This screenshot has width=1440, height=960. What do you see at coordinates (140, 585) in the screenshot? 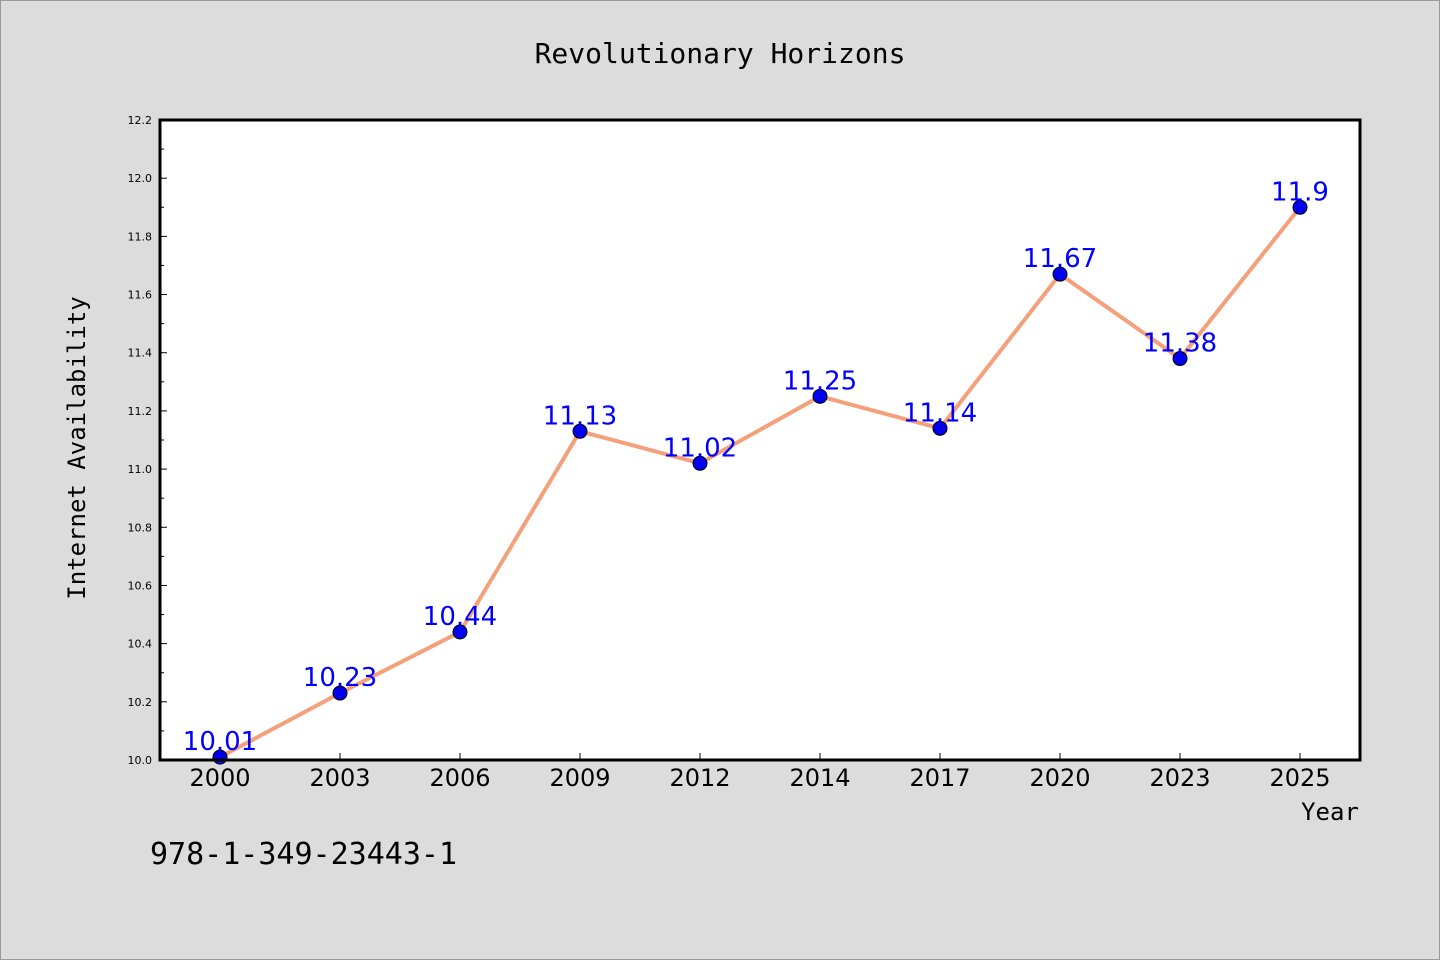
I see `y-tick-label: 10.6` at bounding box center [140, 585].